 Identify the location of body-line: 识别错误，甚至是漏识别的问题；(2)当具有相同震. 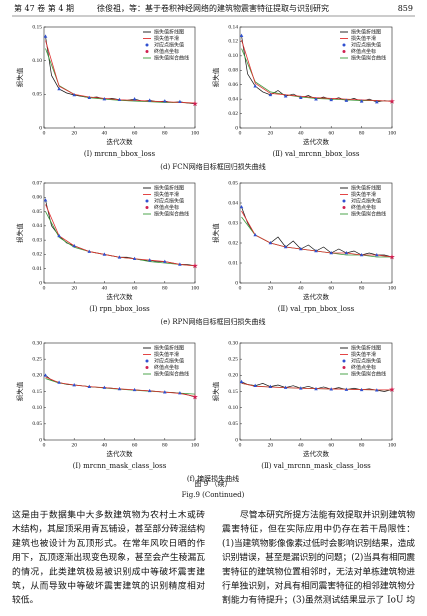
(318, 557).